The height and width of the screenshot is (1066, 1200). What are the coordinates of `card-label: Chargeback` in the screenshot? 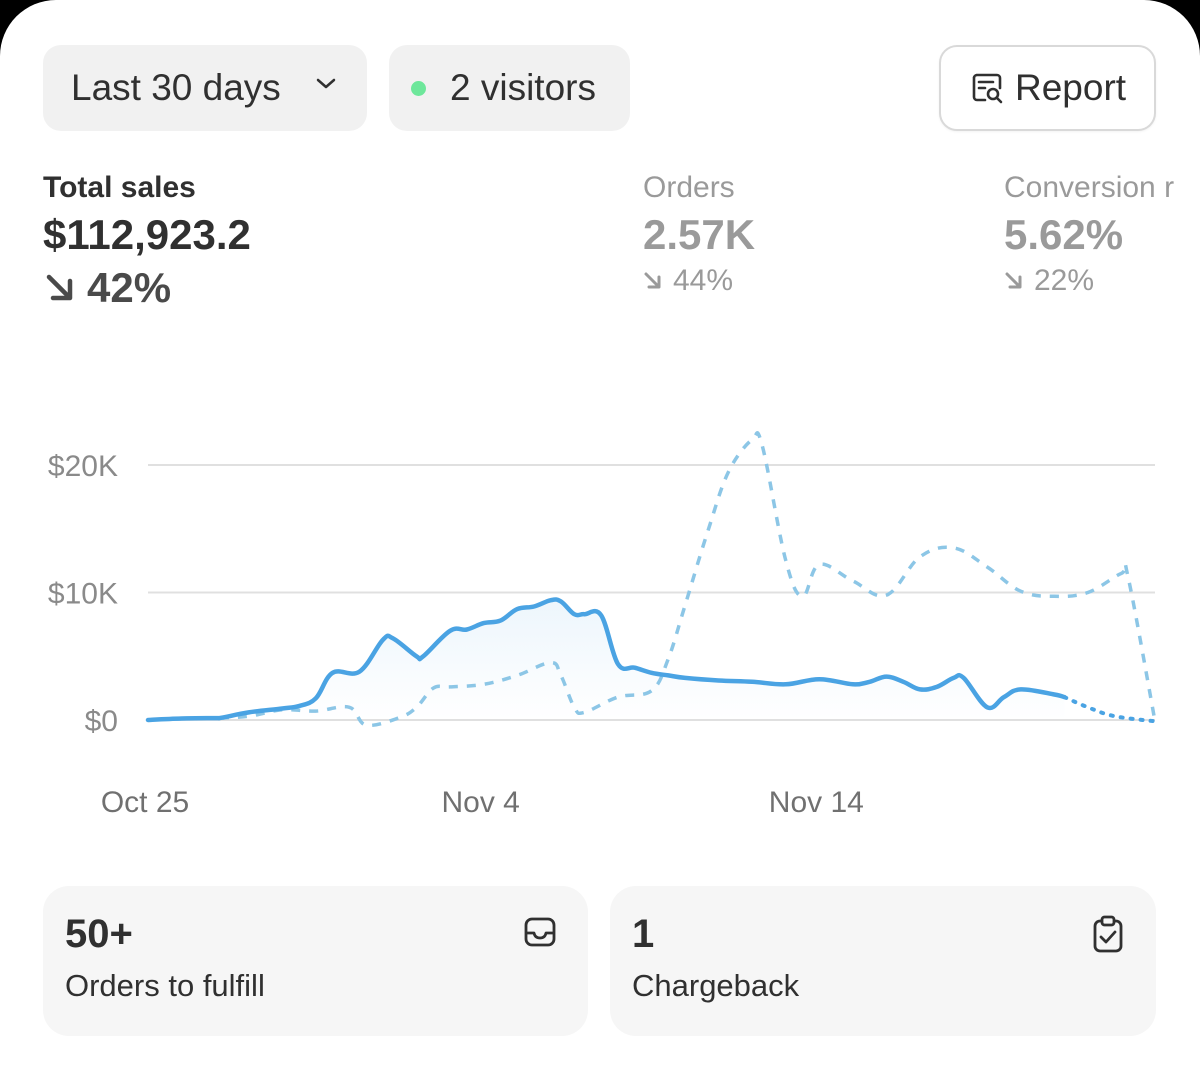 It's located at (716, 985).